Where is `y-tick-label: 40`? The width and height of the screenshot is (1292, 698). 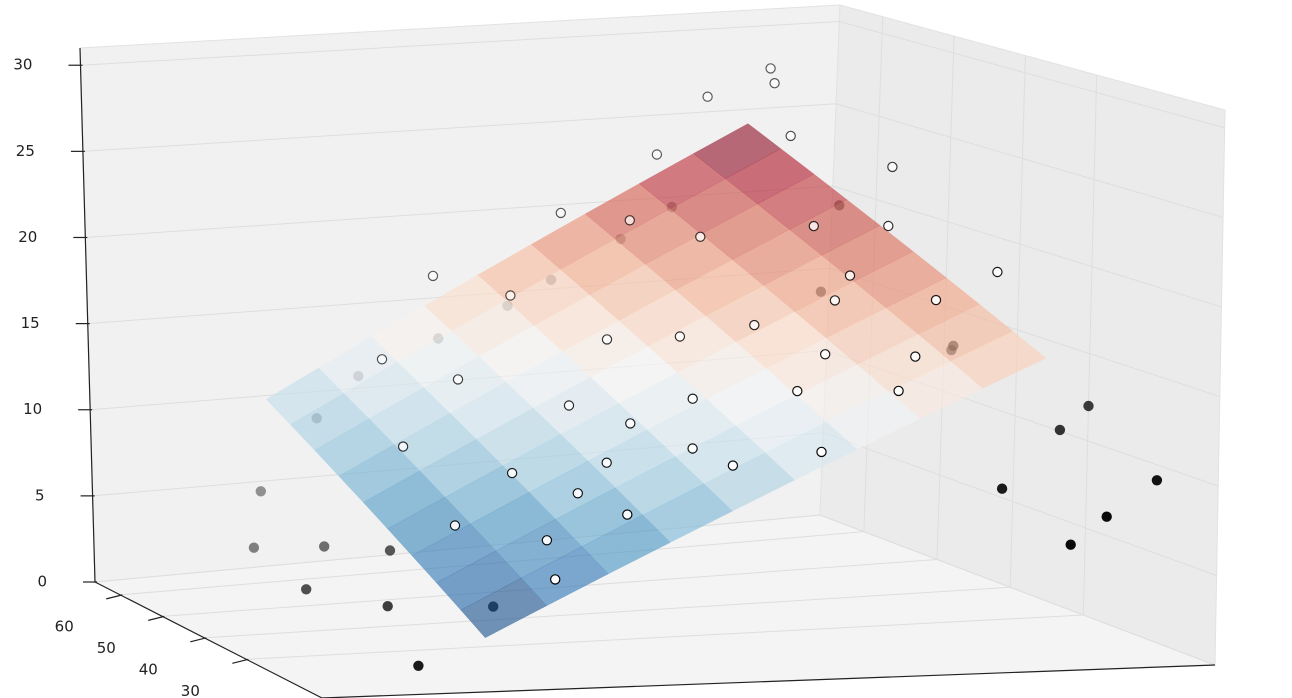
y-tick-label: 40 is located at coordinates (148, 669).